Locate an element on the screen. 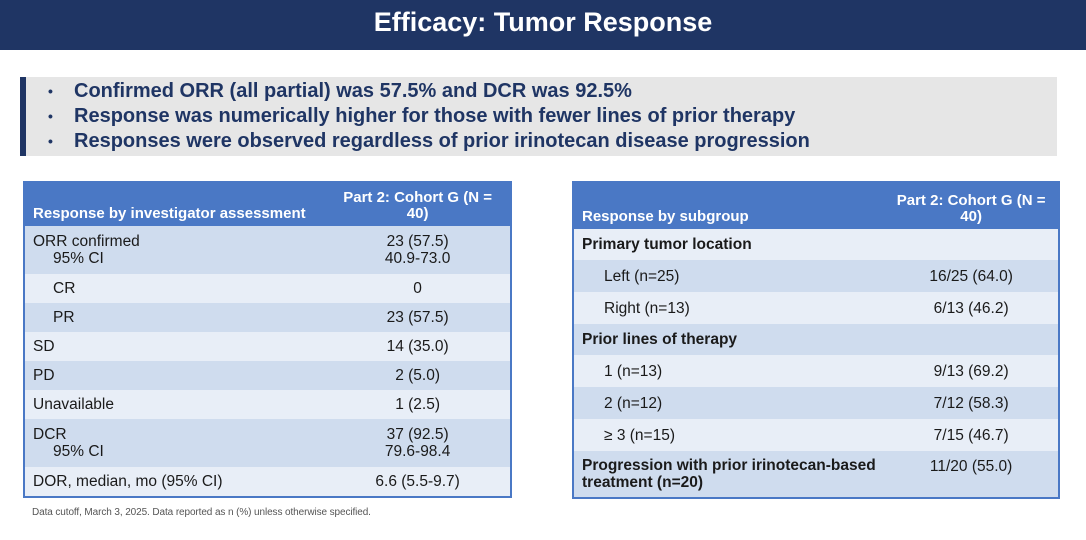 This screenshot has width=1086, height=540. row-label: 1 (n=13) is located at coordinates (729, 371).